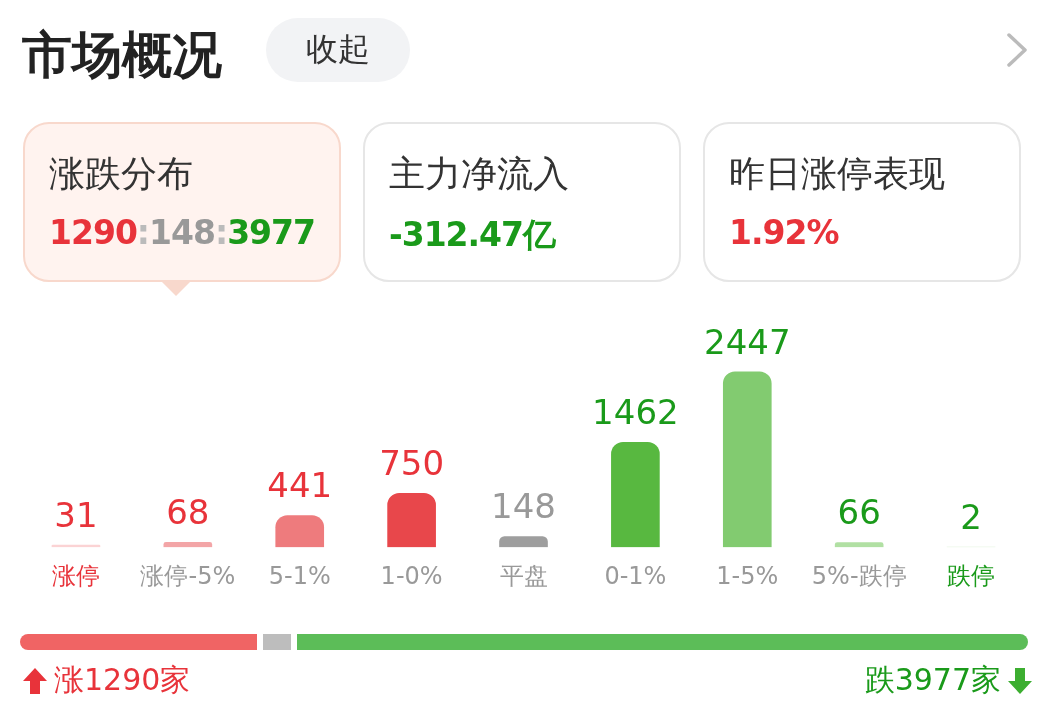 The width and height of the screenshot is (1063, 718). What do you see at coordinates (122, 55) in the screenshot?
I see `text: 市场概况` at bounding box center [122, 55].